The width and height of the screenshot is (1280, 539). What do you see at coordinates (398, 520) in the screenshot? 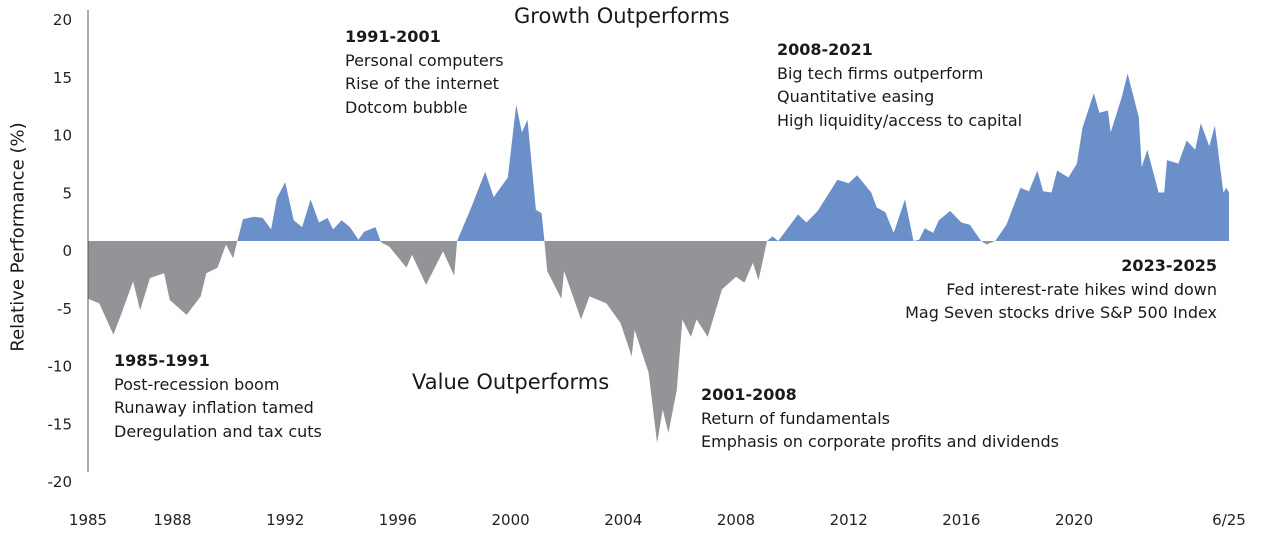
I see `x-tick-label: 1996` at bounding box center [398, 520].